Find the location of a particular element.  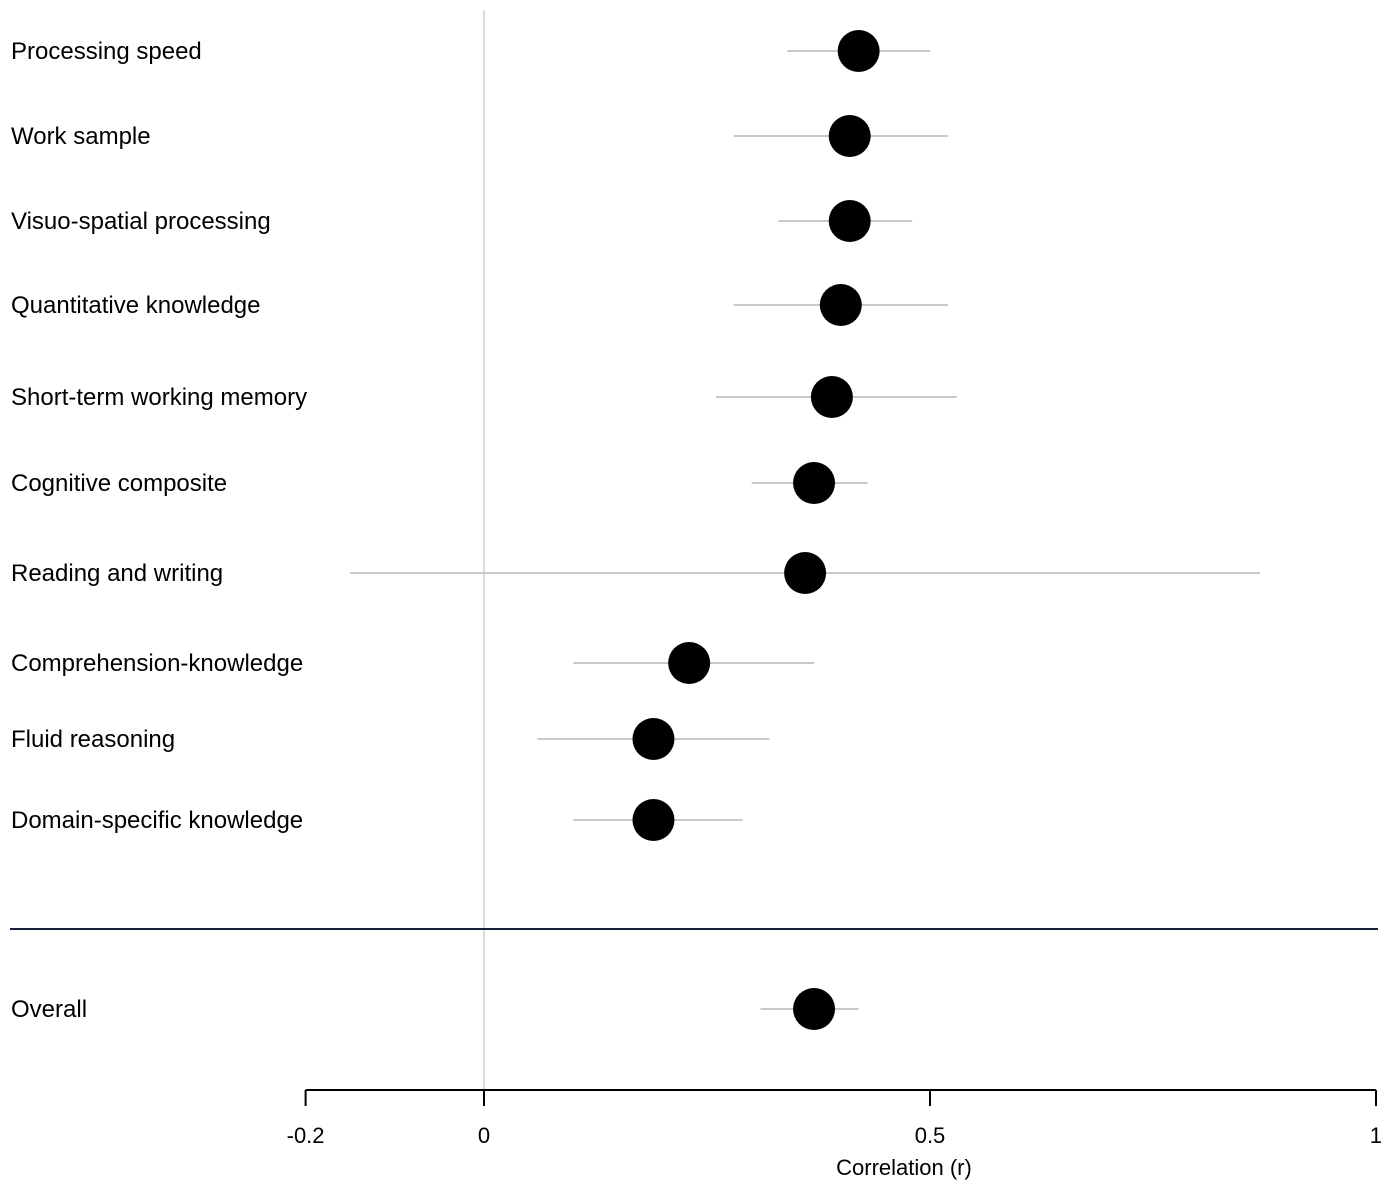

overall-label: Overall is located at coordinates (49, 1009).